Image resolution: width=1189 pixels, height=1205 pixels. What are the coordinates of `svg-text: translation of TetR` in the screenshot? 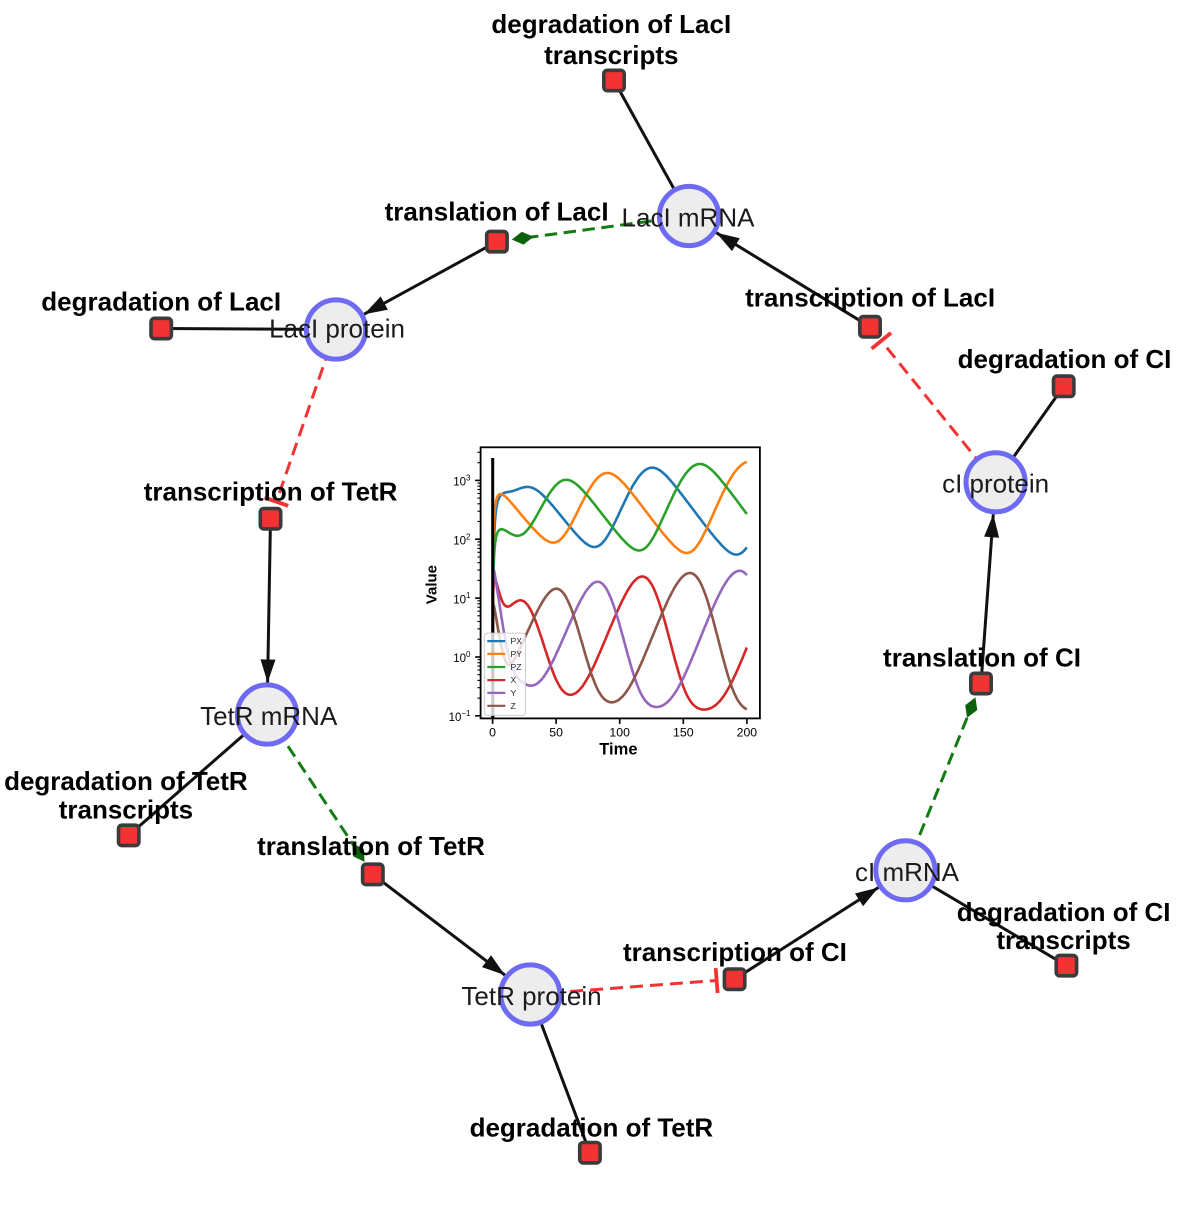 It's located at (371, 846).